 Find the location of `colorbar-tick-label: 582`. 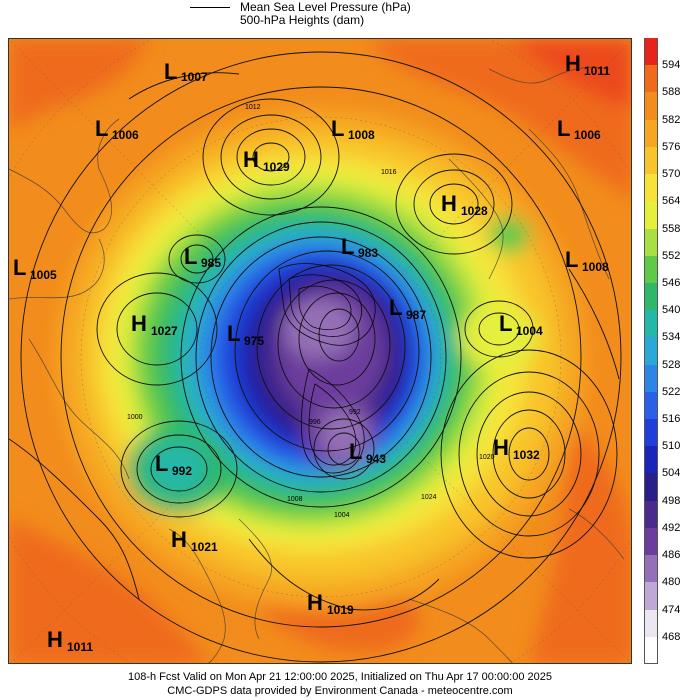

colorbar-tick-label: 582 is located at coordinates (671, 119).